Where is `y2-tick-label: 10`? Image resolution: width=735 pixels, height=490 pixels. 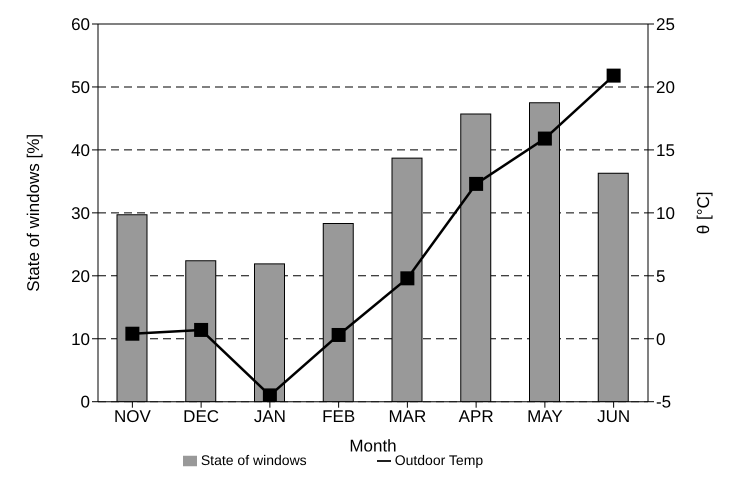
y2-tick-label: 10 is located at coordinates (665, 213).